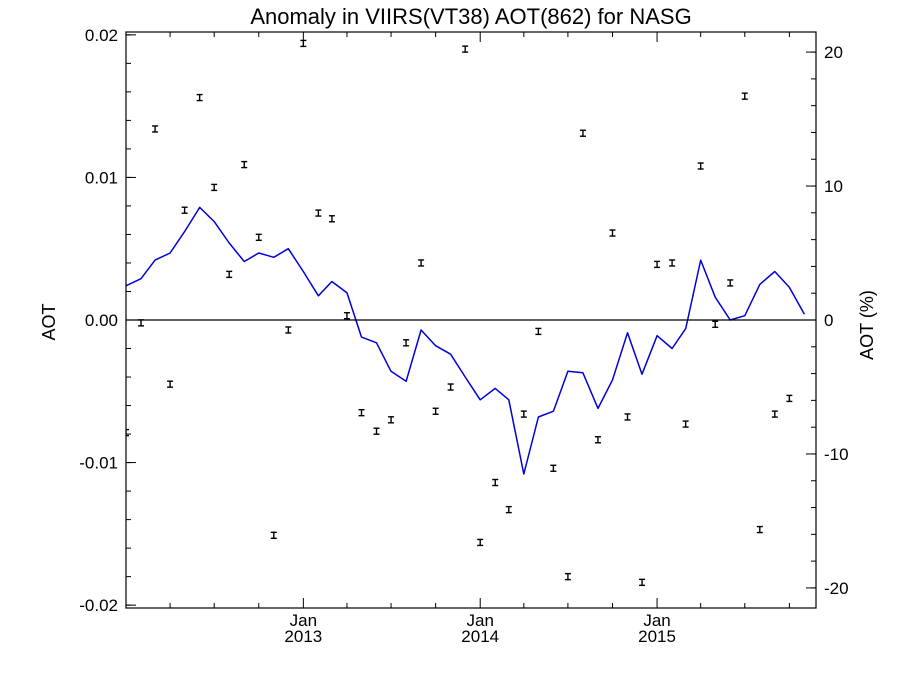  Describe the element at coordinates (836, 454) in the screenshot. I see `y-tick-label-right: -10` at that location.